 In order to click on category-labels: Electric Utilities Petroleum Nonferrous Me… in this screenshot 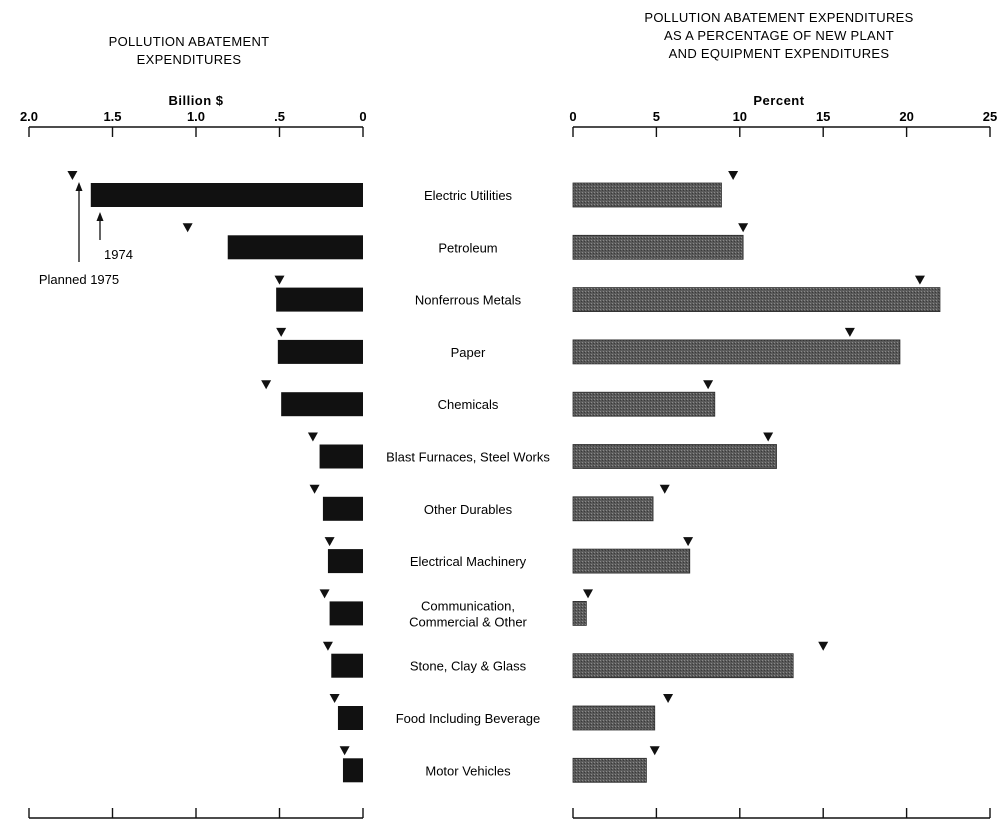, I will do `click(468, 483)`.